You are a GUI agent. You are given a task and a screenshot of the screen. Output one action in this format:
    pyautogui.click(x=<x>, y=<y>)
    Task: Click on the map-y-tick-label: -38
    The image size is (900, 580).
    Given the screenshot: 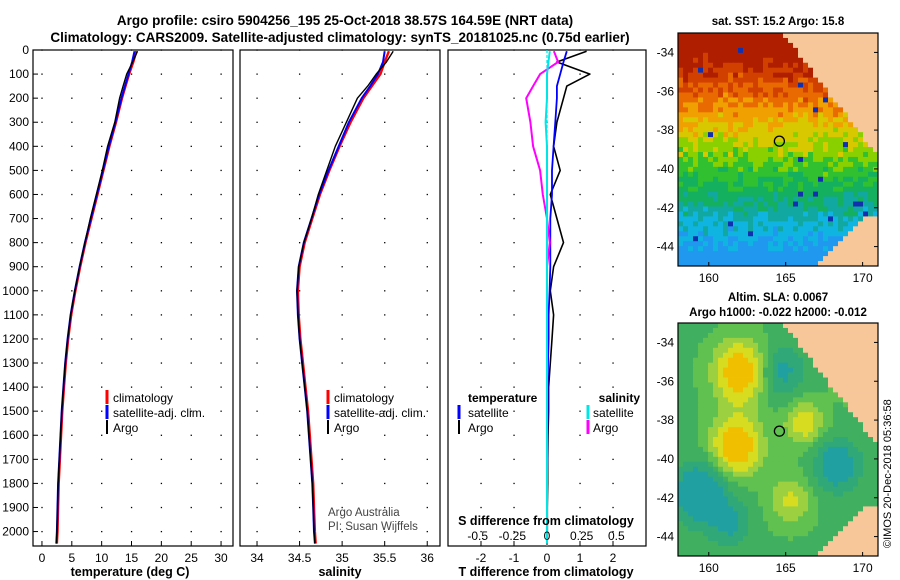 What is the action you would take?
    pyautogui.click(x=666, y=130)
    